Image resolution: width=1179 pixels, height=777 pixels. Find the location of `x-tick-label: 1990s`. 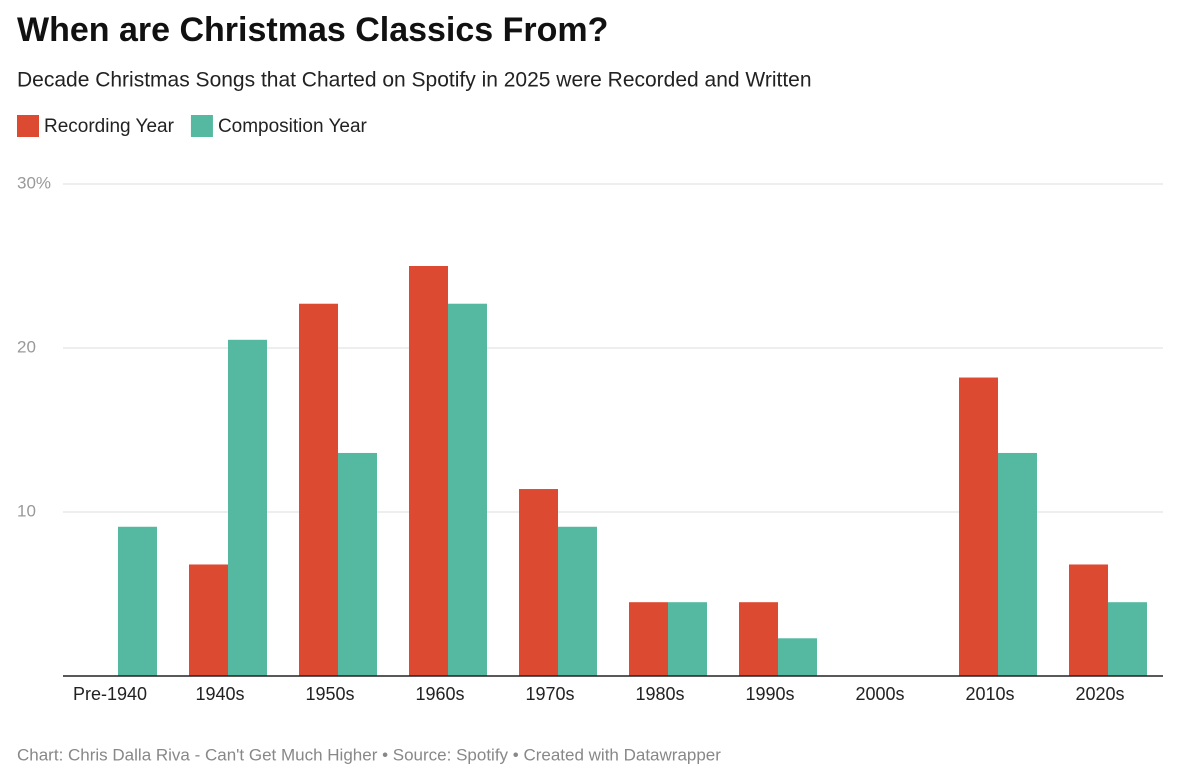

x-tick-label: 1990s is located at coordinates (769, 694).